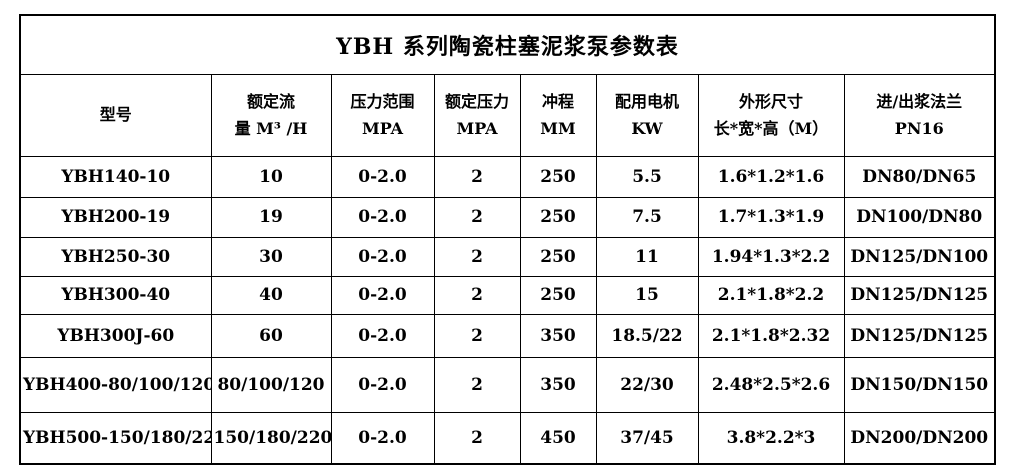 Image resolution: width=1011 pixels, height=476 pixels. What do you see at coordinates (771, 217) in the screenshot?
I see `dimensions-cell: 1.7*1.3*1.9` at bounding box center [771, 217].